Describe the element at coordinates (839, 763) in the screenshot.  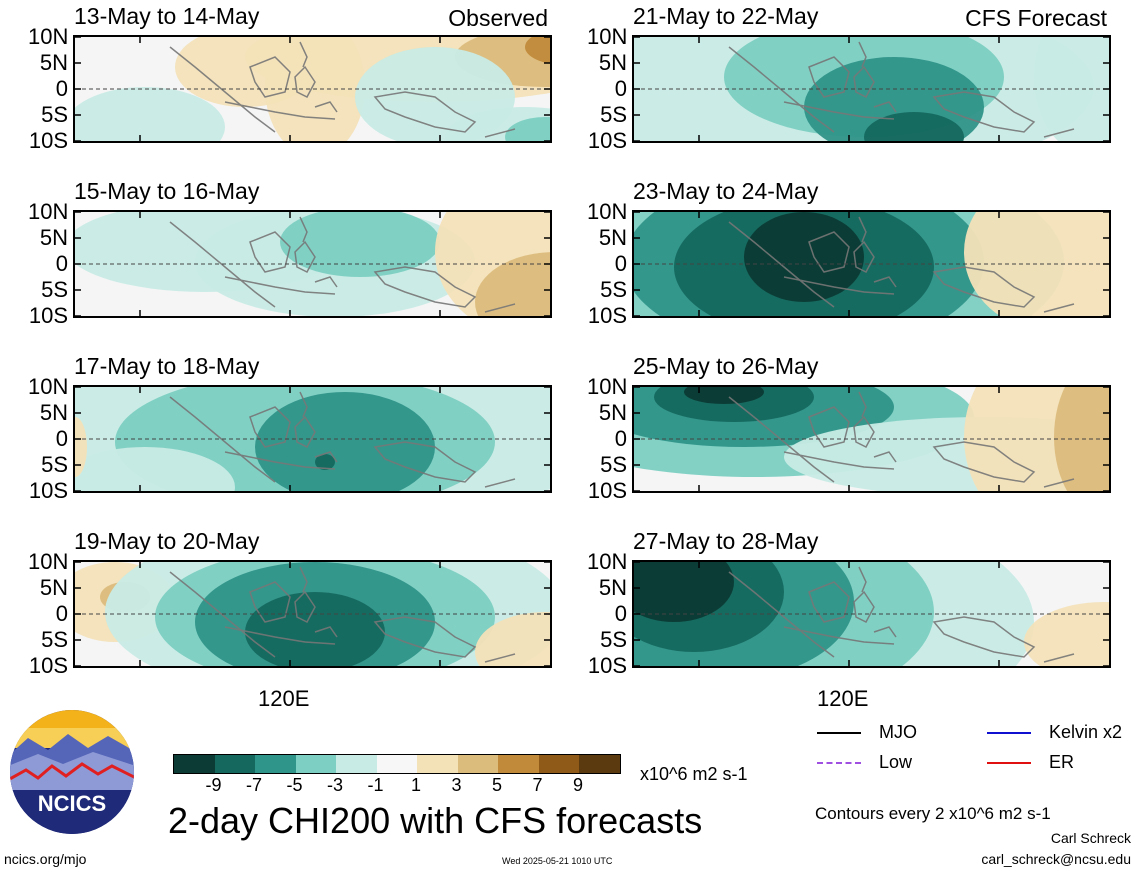
I see `legend-low-line` at that location.